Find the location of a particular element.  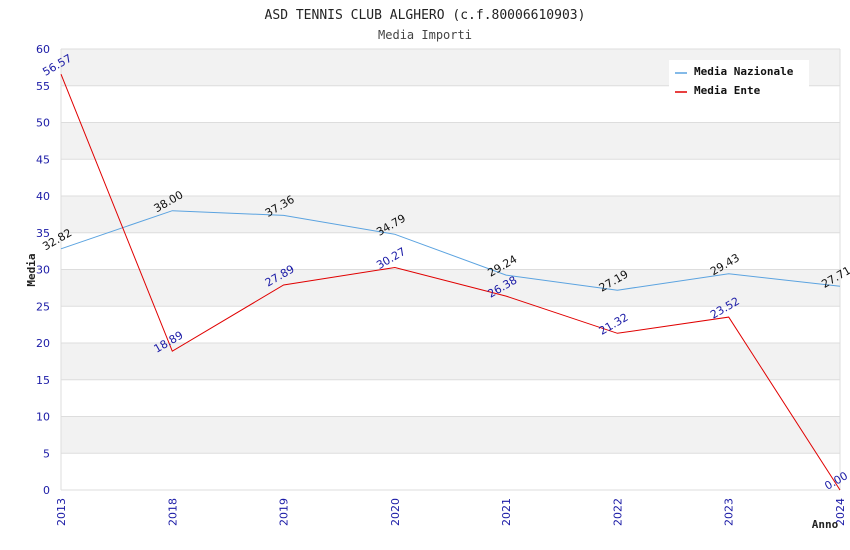

y-tick-label: 30 is located at coordinates (43, 270).